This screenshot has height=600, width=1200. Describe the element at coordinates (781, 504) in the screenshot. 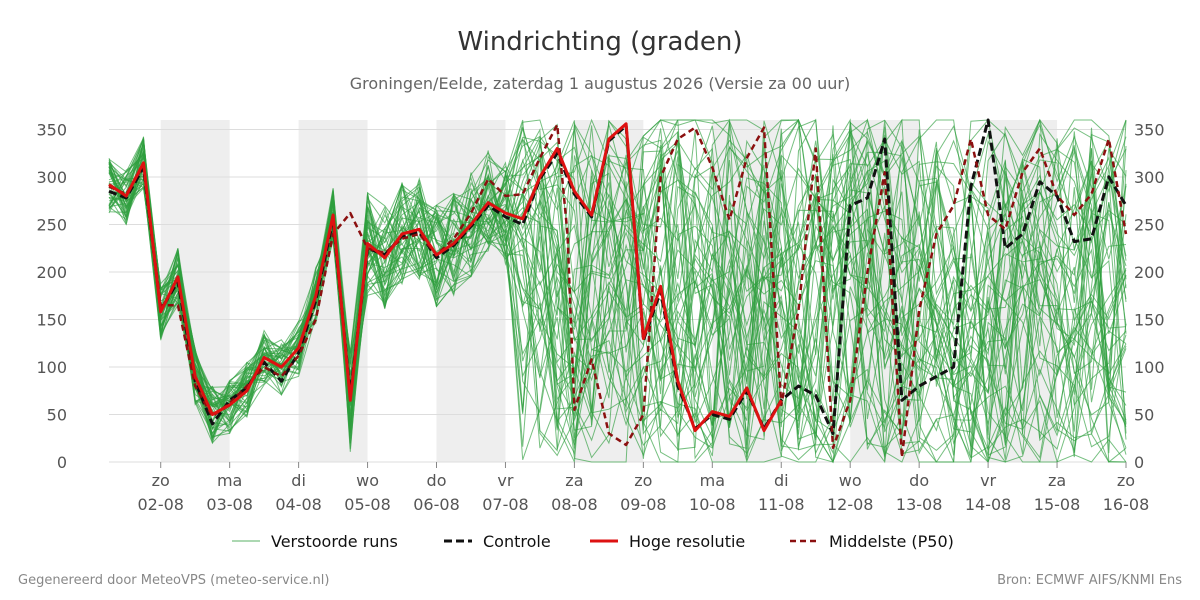

I see `x-tick-date: 11-08` at that location.